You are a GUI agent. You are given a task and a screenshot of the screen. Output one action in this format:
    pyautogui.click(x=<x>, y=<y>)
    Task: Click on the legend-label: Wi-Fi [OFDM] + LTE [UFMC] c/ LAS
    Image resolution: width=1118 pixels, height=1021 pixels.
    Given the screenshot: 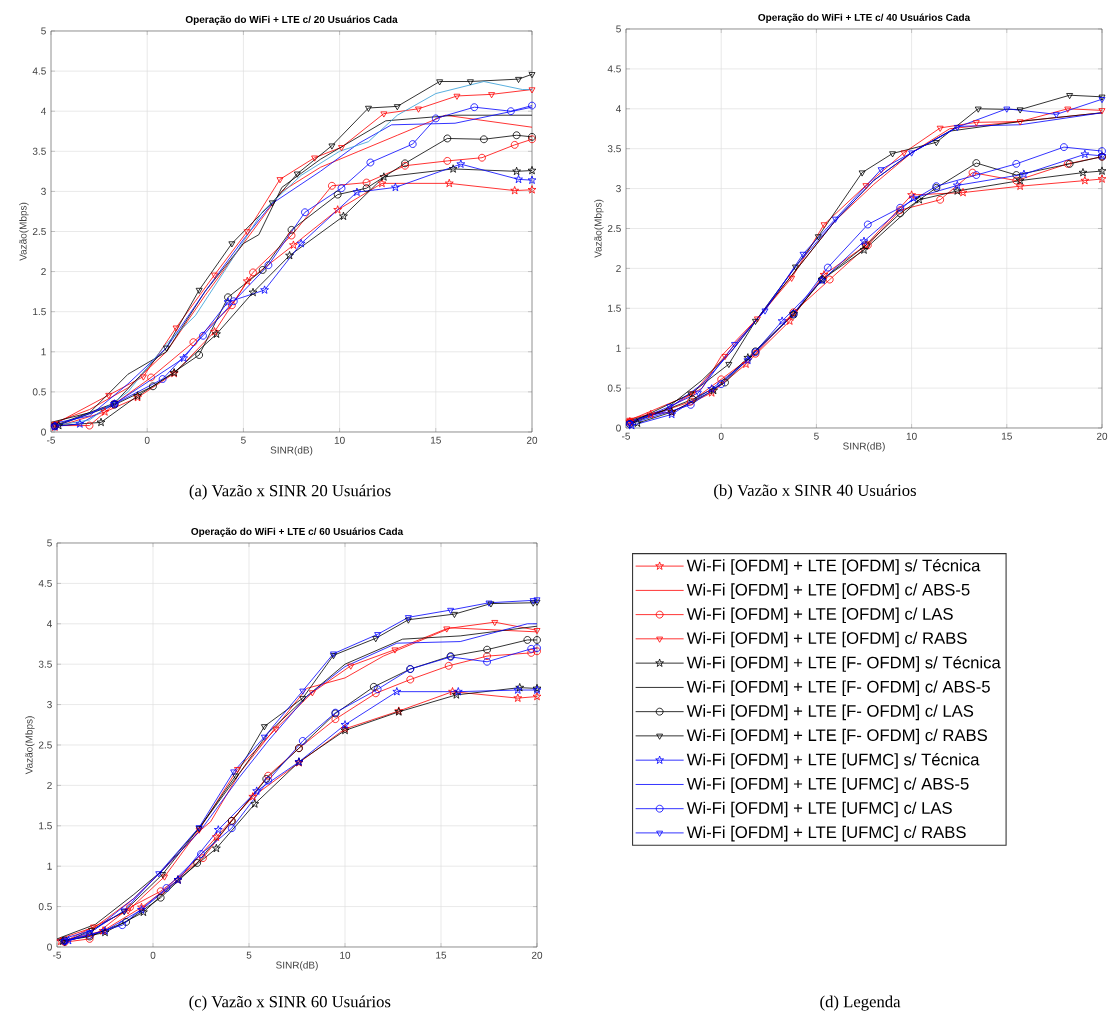 What is the action you would take?
    pyautogui.click(x=819, y=809)
    